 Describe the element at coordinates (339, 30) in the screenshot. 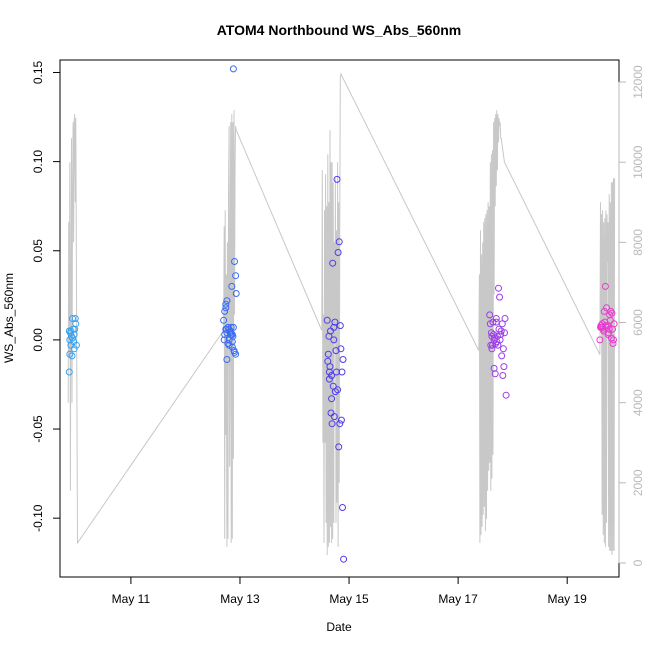

I see `chart-title: ATOM4 Northbound WS_Abs_560nm` at that location.